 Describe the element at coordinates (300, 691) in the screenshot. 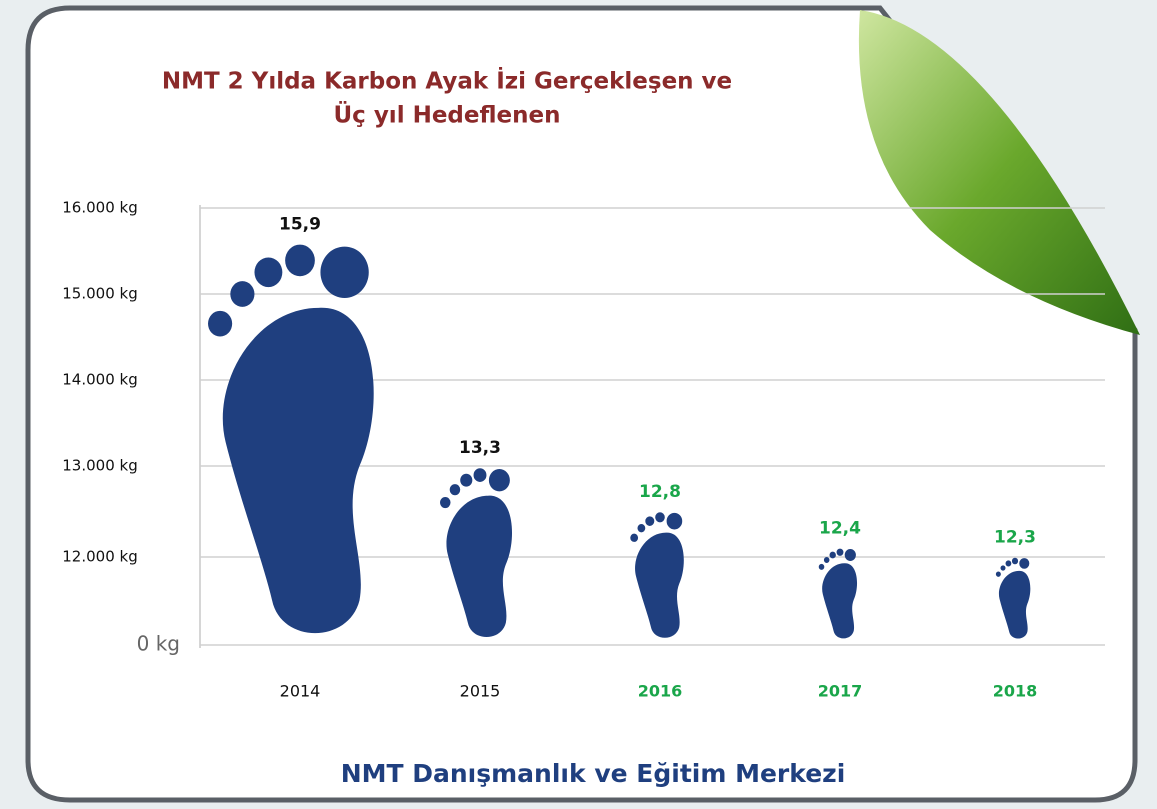

I see `x-tick-label: 2014` at that location.